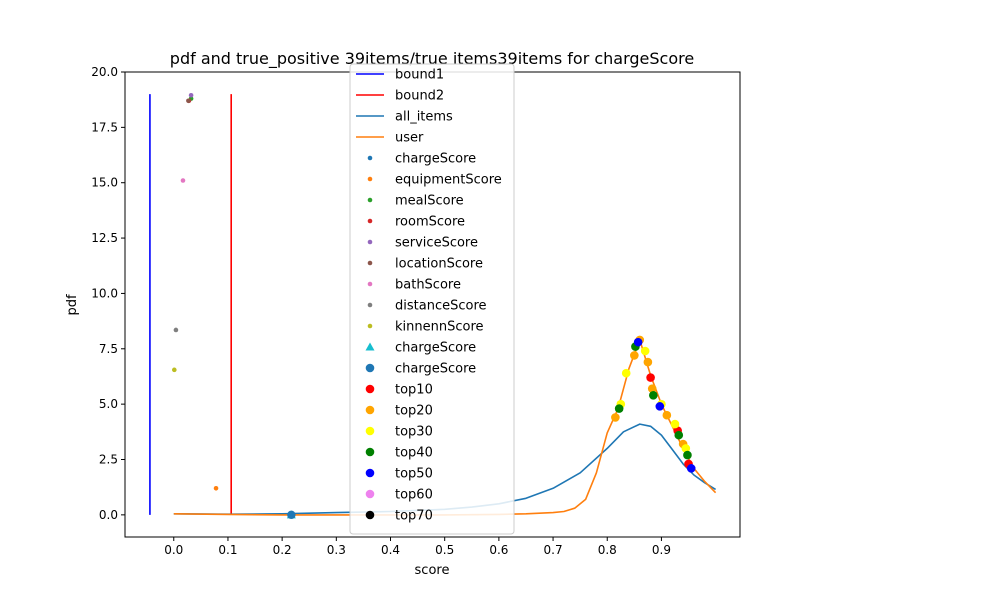 The width and height of the screenshot is (1000, 600). Describe the element at coordinates (414, 516) in the screenshot. I see `legend-label-top70: top70` at that location.